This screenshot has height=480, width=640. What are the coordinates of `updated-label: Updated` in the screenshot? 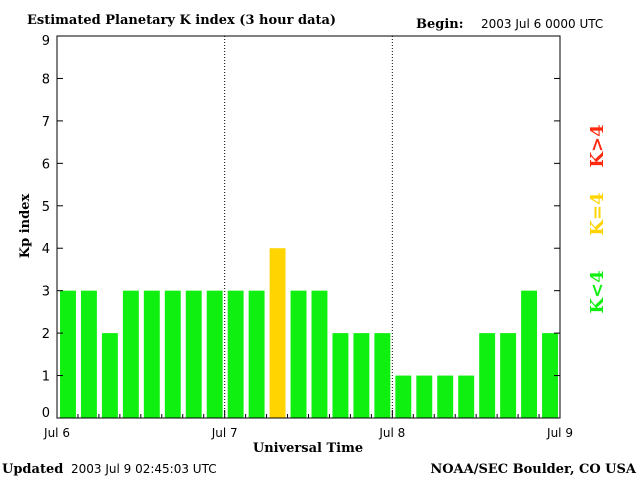 It's located at (32, 469).